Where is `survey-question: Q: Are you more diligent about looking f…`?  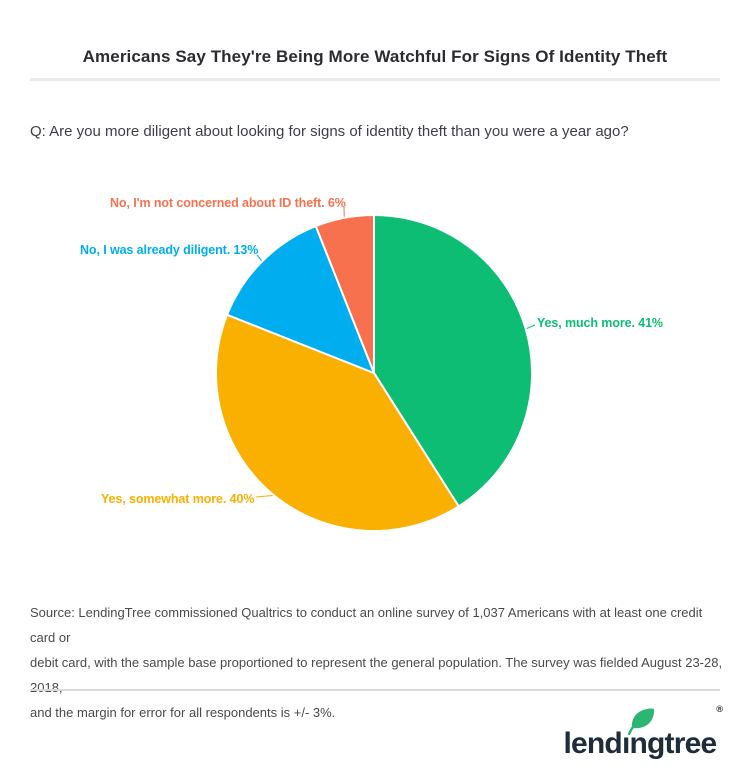 survey-question: Q: Are you more diligent about looking f… is located at coordinates (329, 131).